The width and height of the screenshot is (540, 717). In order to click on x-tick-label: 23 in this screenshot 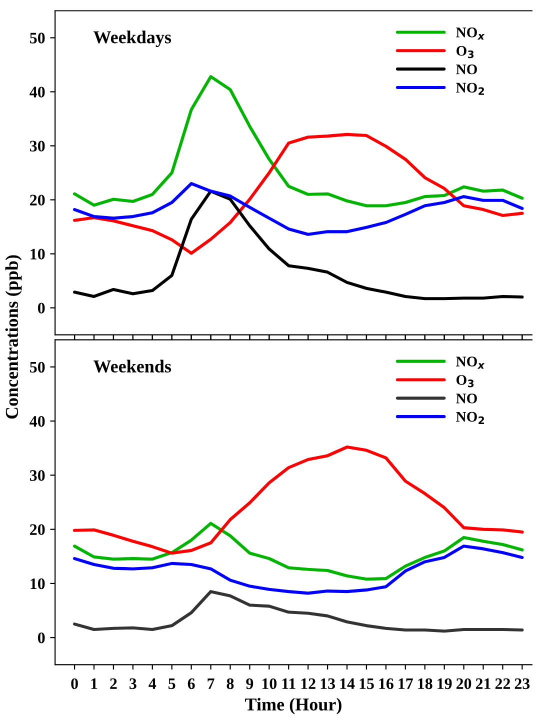, I will do `click(522, 684)`.